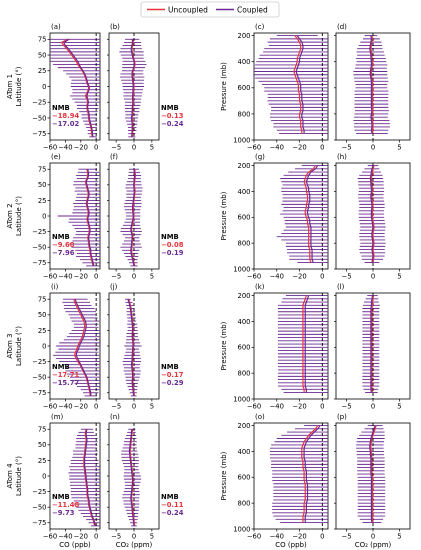 The width and height of the screenshot is (421, 550). Describe the element at coordinates (115, 417) in the screenshot. I see `panel-letter: (n)` at that location.